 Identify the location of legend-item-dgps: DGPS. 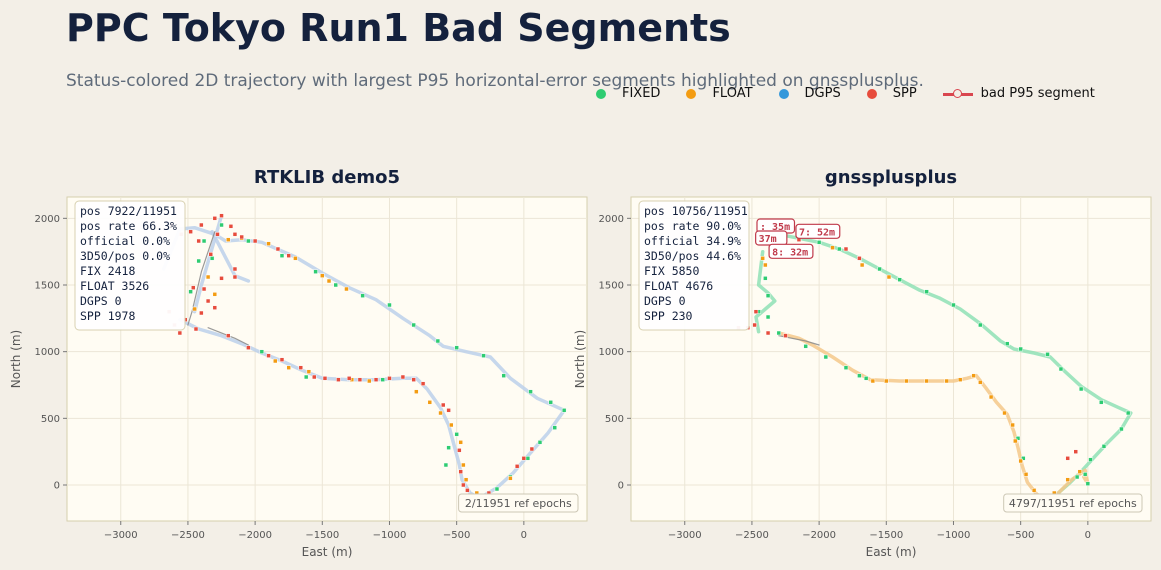
(809, 93).